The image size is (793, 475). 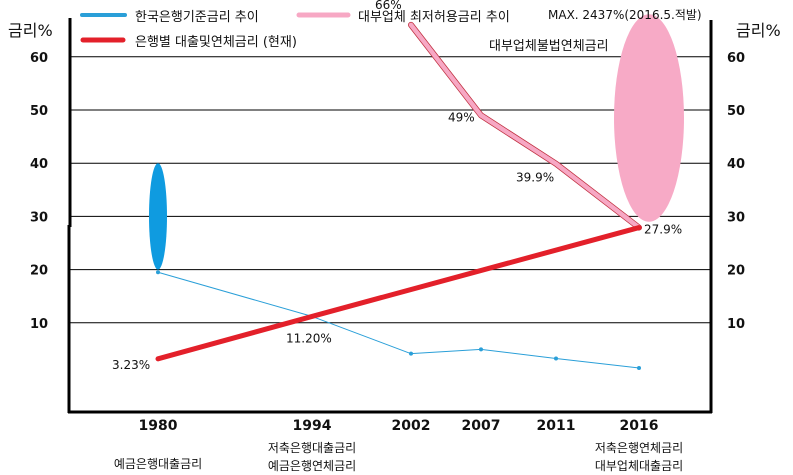 I want to click on note-1980-0: 예금은행대출금리, so click(x=158, y=463).